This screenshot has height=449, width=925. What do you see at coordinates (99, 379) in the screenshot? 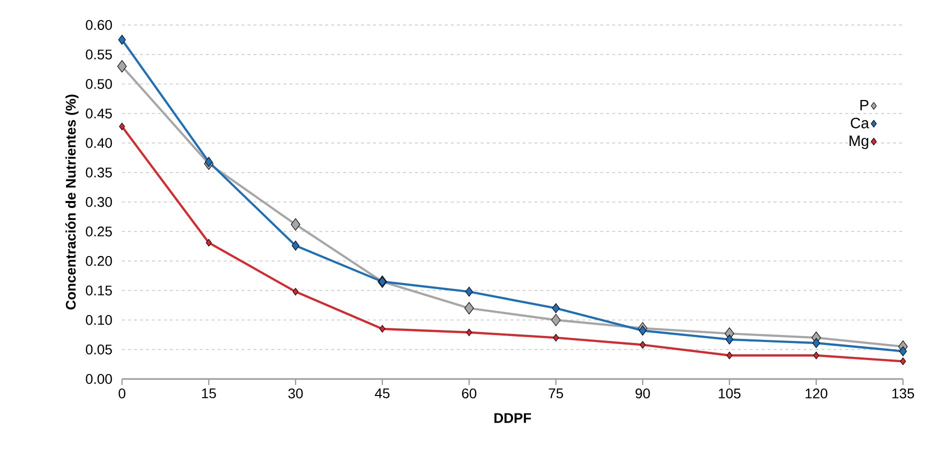
I see `y-tick-label: 0.00` at bounding box center [99, 379].